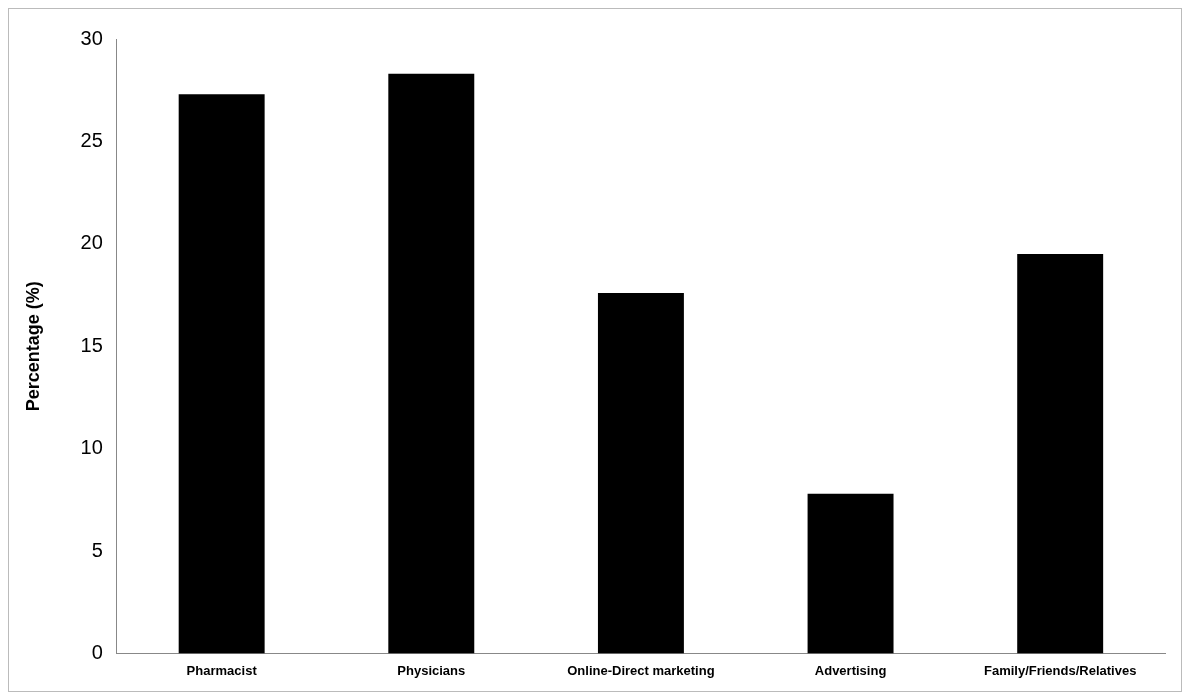 Image resolution: width=1189 pixels, height=697 pixels. I want to click on x-tick-label: Physicians, so click(431, 670).